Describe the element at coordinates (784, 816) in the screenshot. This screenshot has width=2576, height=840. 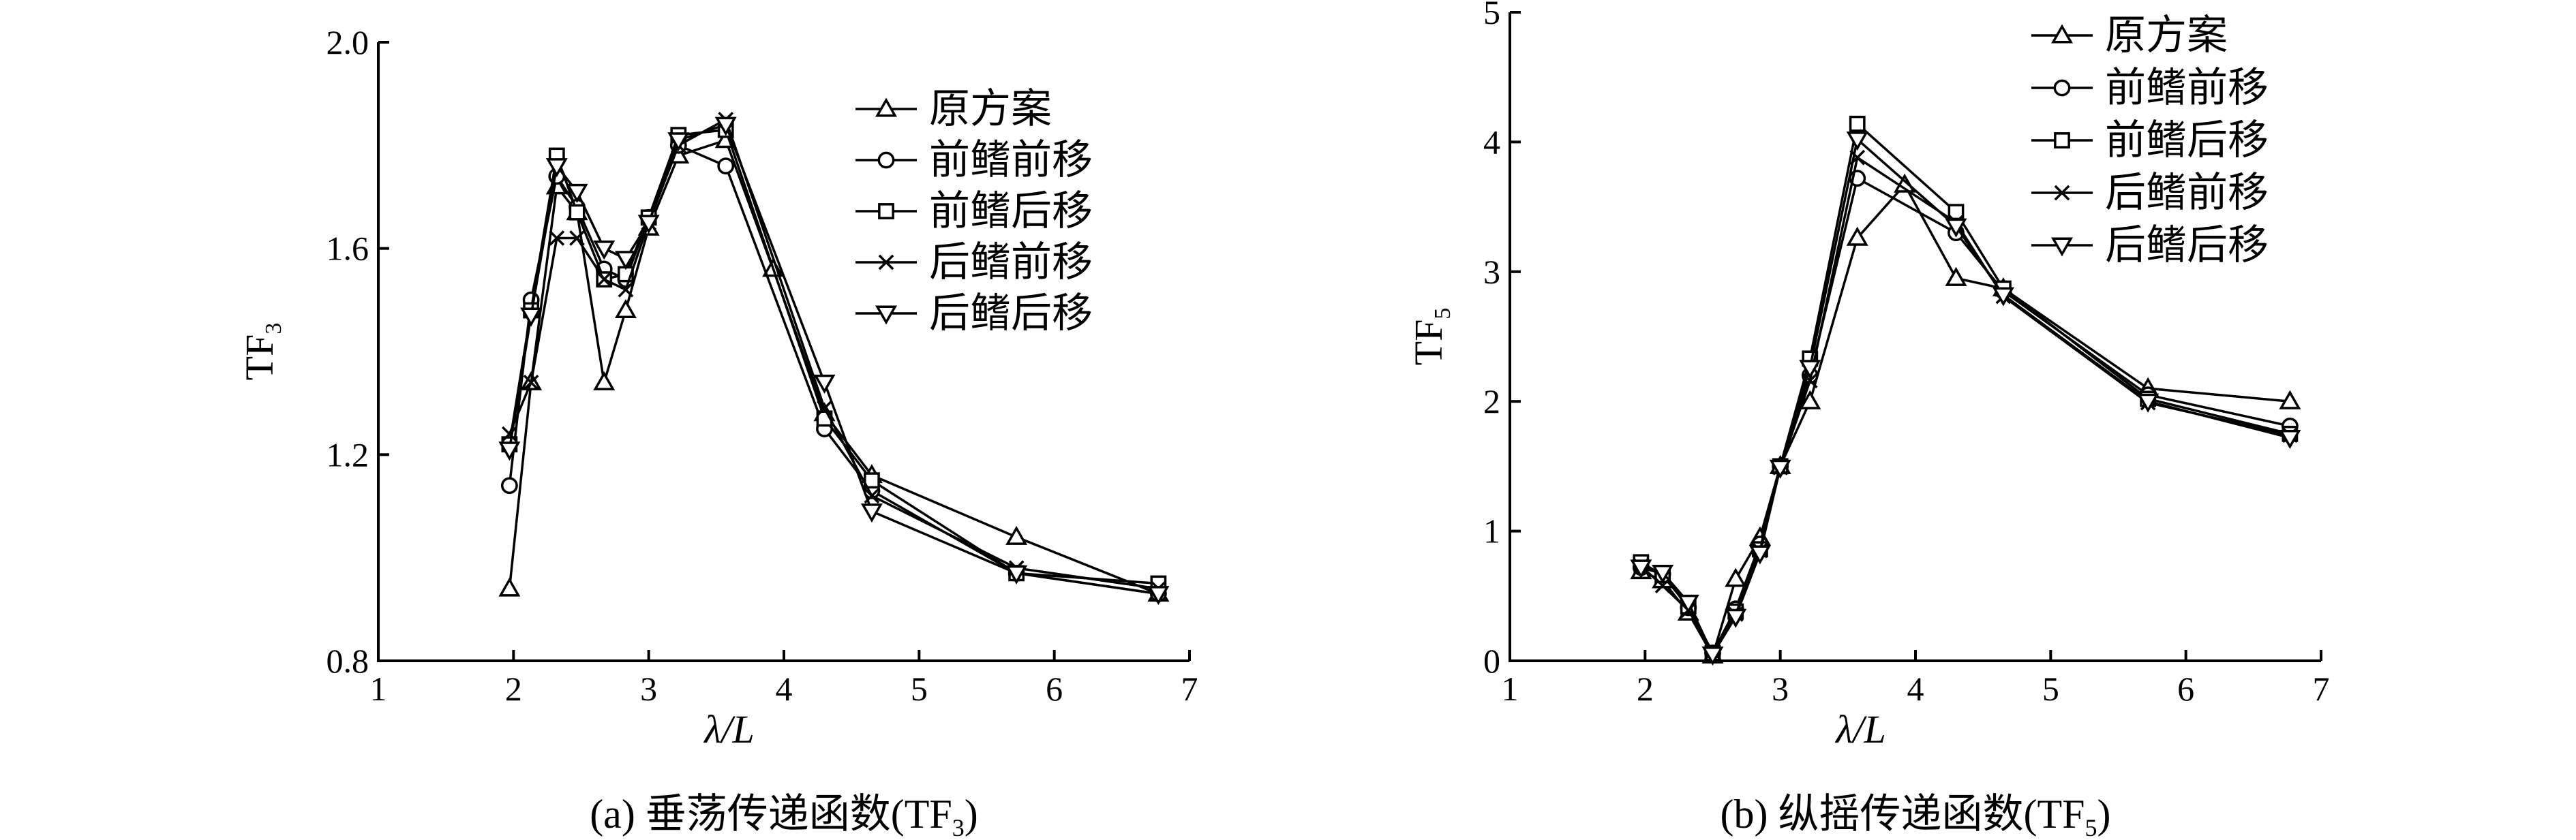
I see `figure-caption: (a) 垂荡传递函数(TF3)` at that location.